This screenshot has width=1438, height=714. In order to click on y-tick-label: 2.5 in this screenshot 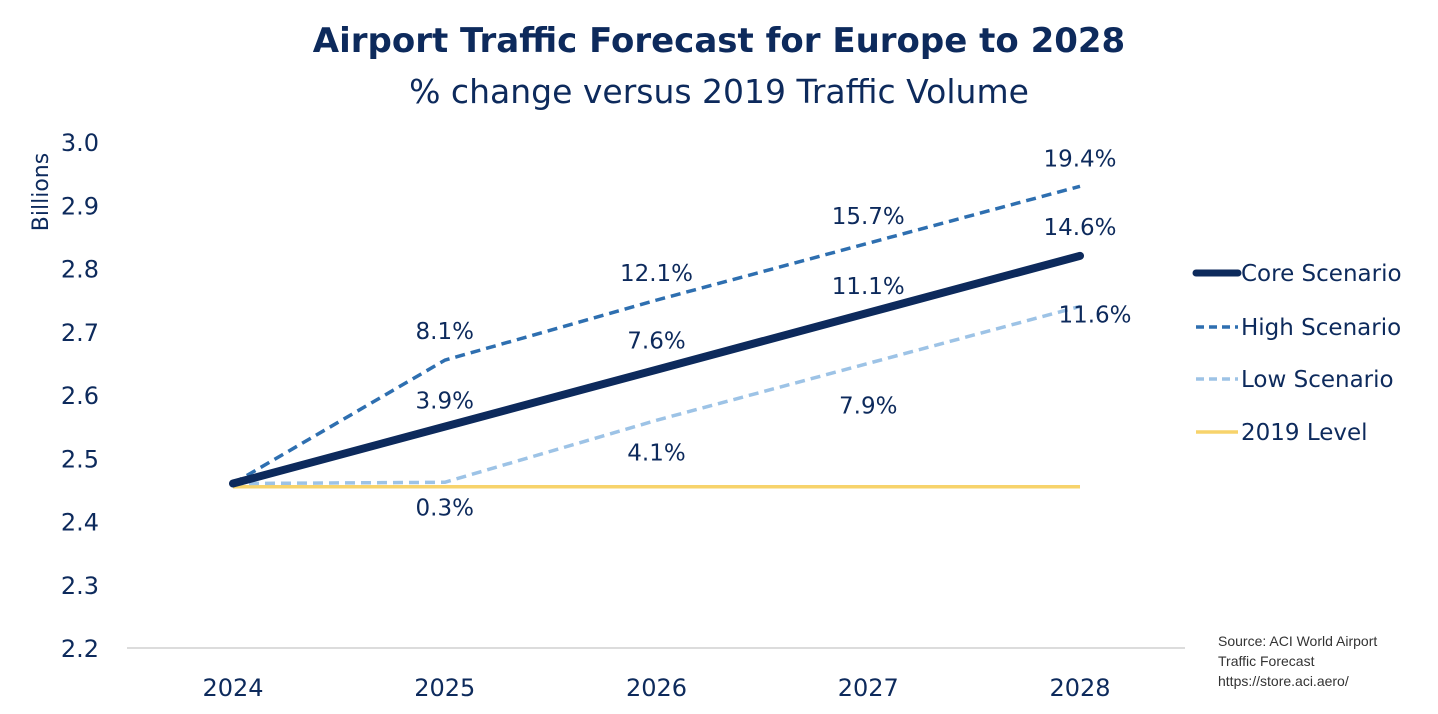, I will do `click(80, 459)`.